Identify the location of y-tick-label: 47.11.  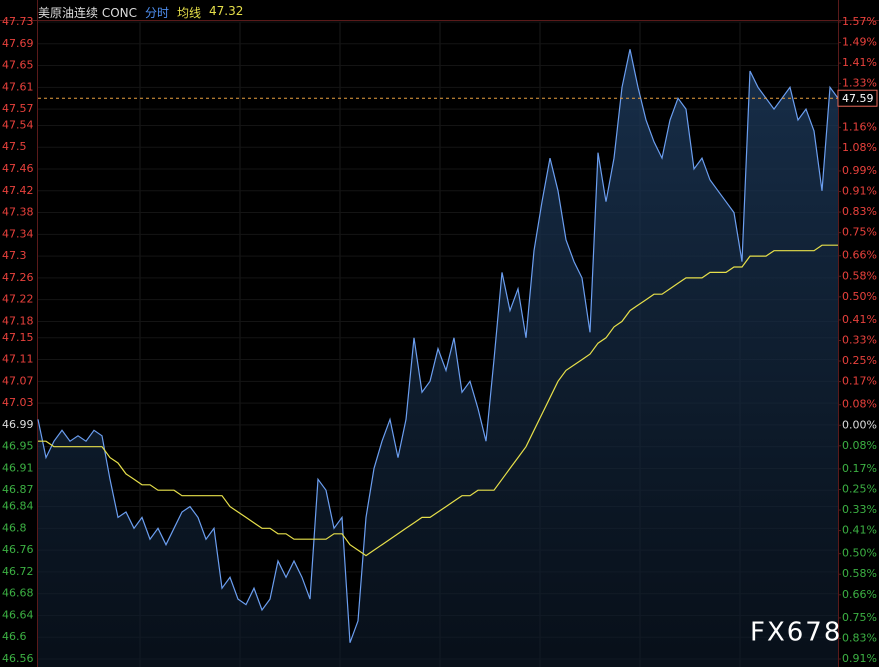
(18, 359).